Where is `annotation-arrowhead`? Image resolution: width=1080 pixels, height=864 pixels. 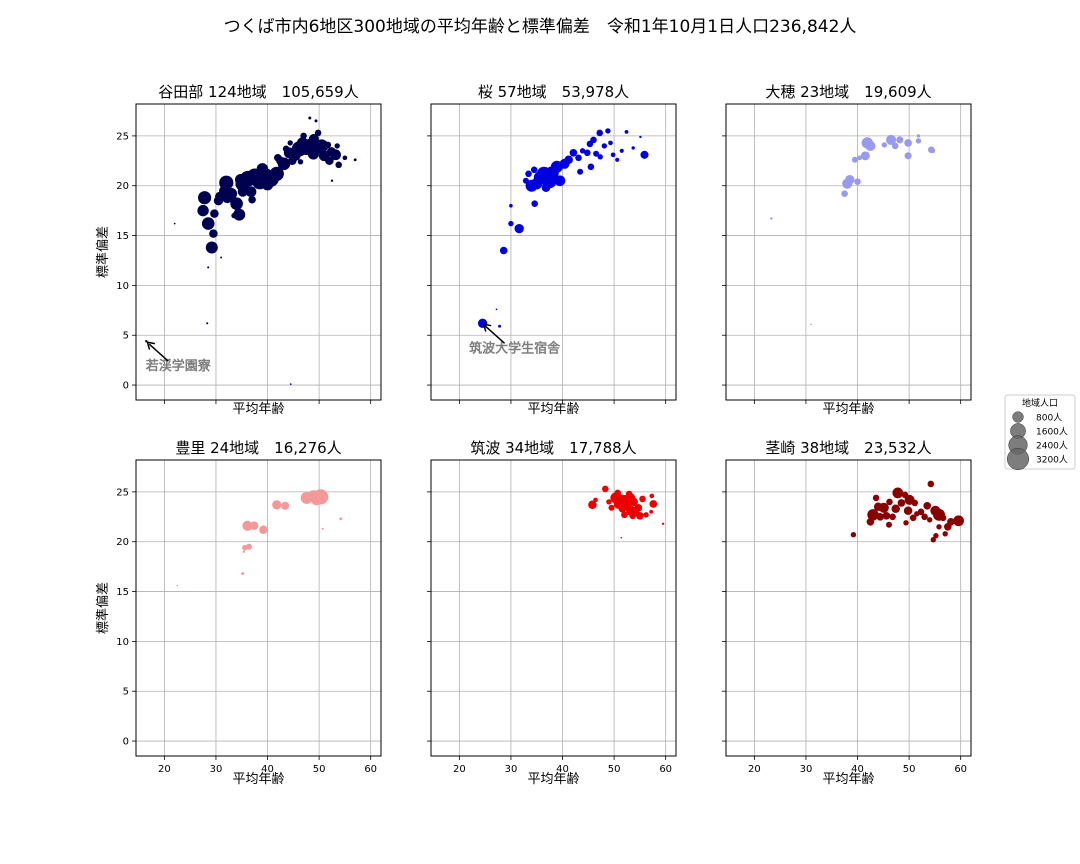 annotation-arrowhead is located at coordinates (487, 327).